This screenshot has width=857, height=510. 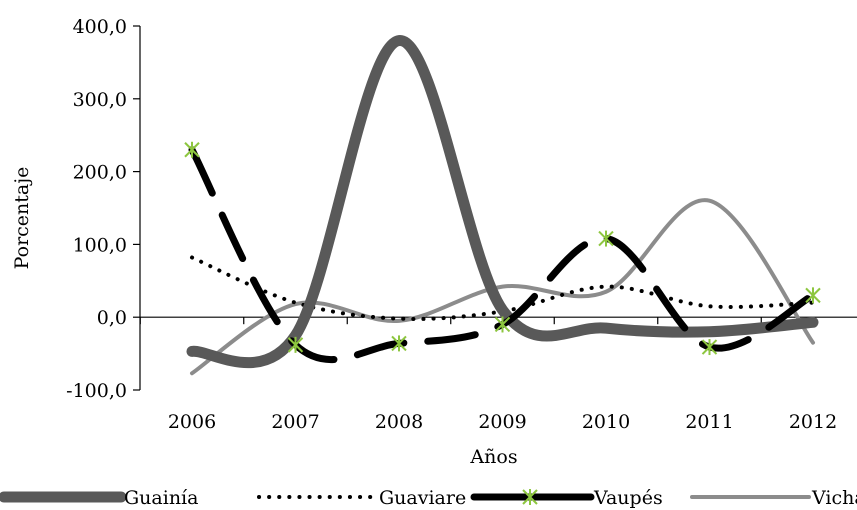 What do you see at coordinates (773, 498) in the screenshot?
I see `legend-item-vichada: Vichada` at bounding box center [773, 498].